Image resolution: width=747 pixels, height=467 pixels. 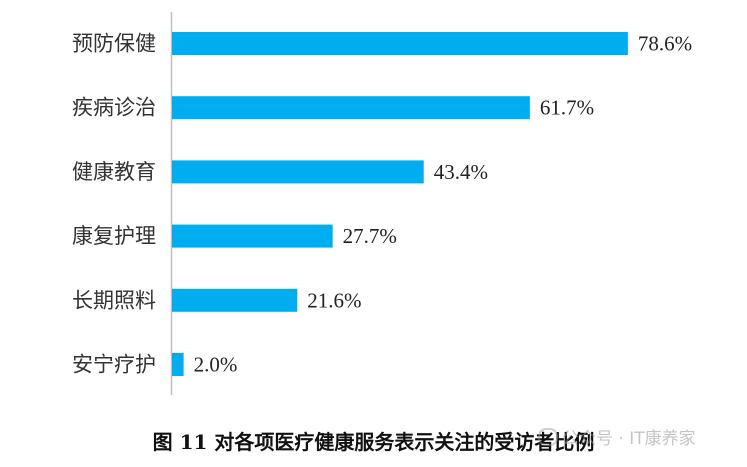 I want to click on category-label: 疾病诊治, so click(x=114, y=108).